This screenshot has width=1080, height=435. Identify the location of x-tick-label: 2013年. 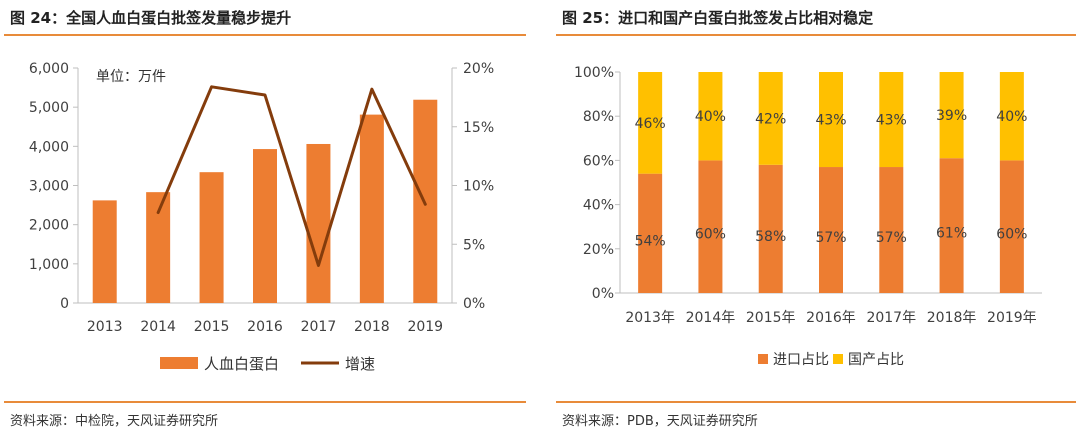
(650, 318).